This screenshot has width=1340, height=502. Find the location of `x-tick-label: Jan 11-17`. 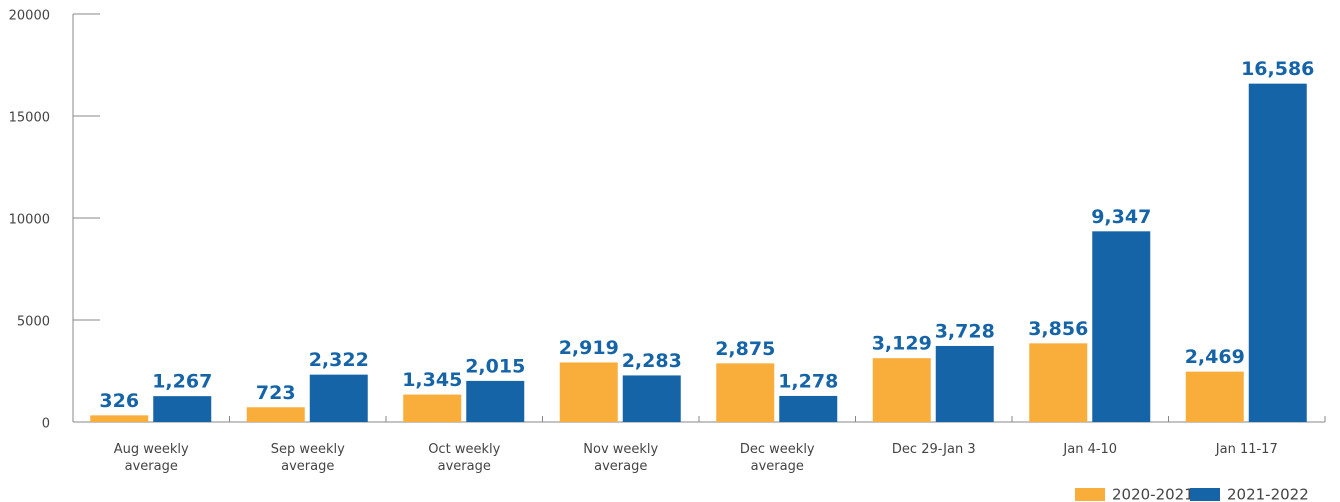

x-tick-label: Jan 11-17 is located at coordinates (1246, 449).